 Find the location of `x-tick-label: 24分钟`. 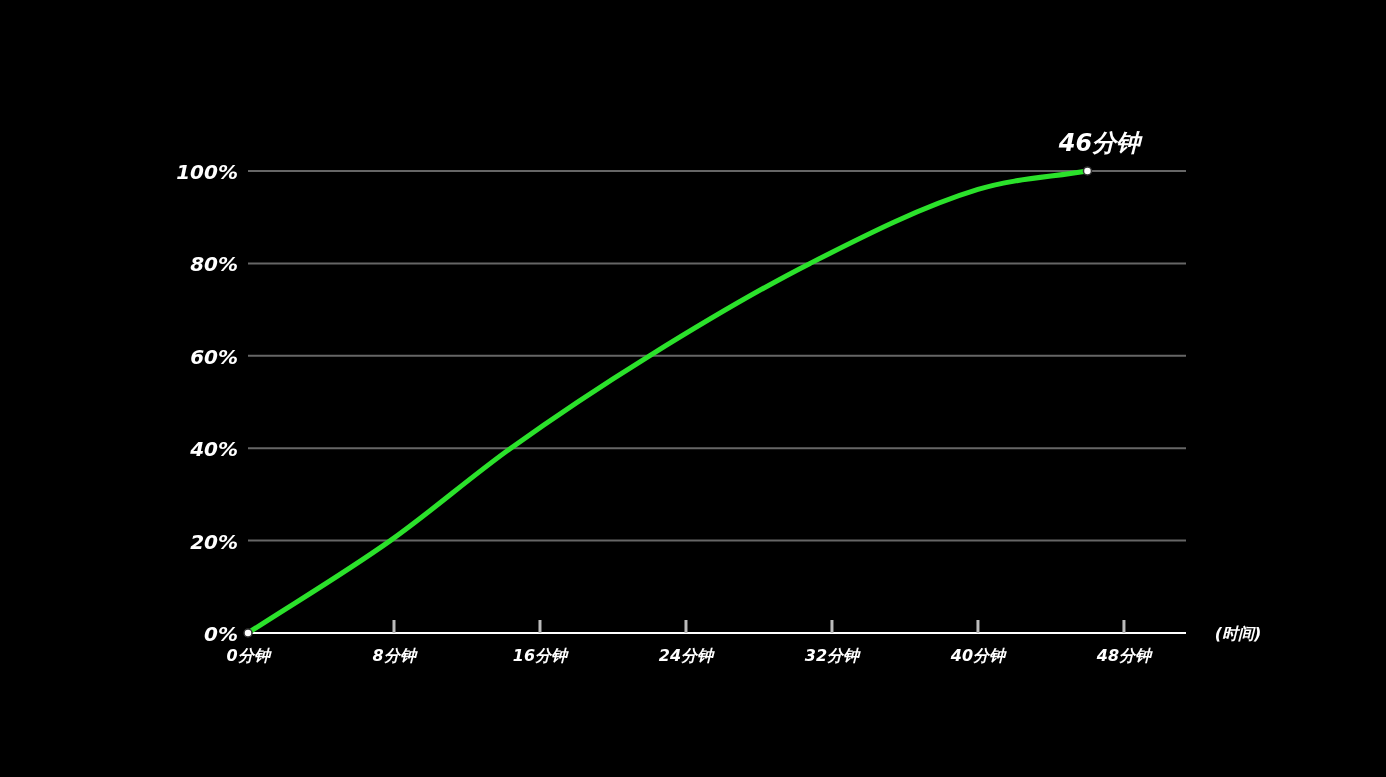

x-tick-label: 24分钟 is located at coordinates (687, 655).